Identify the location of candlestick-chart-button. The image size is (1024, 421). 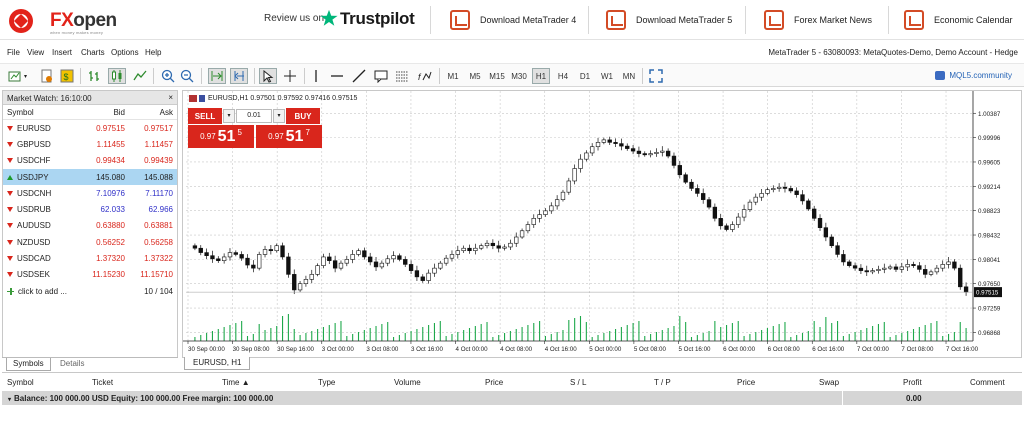
(117, 76).